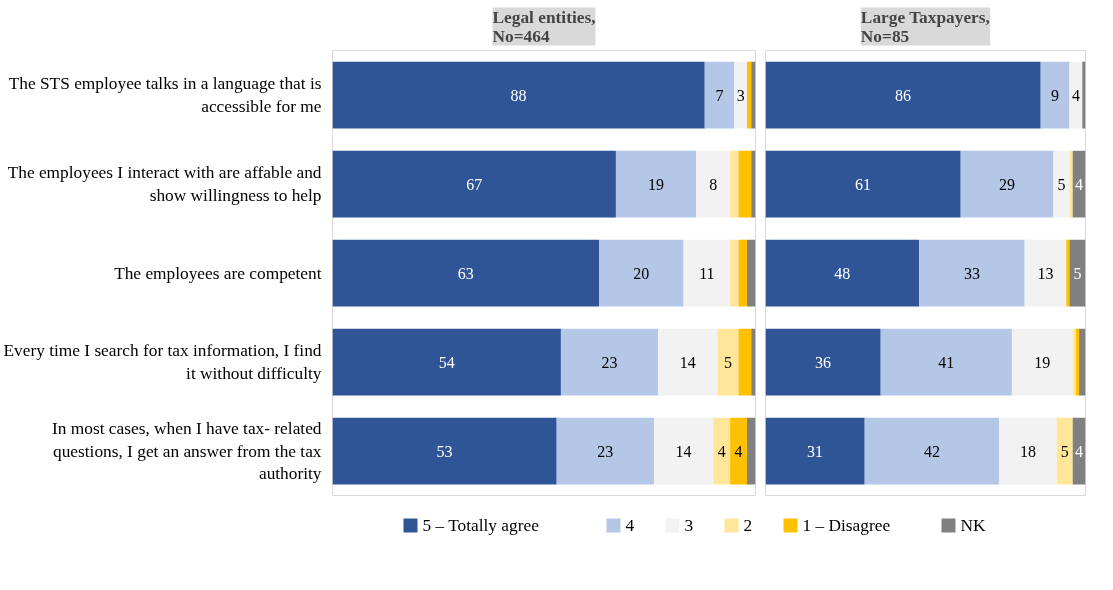 The width and height of the screenshot is (1113, 590). I want to click on legend-label: 1 – Disagree, so click(846, 525).